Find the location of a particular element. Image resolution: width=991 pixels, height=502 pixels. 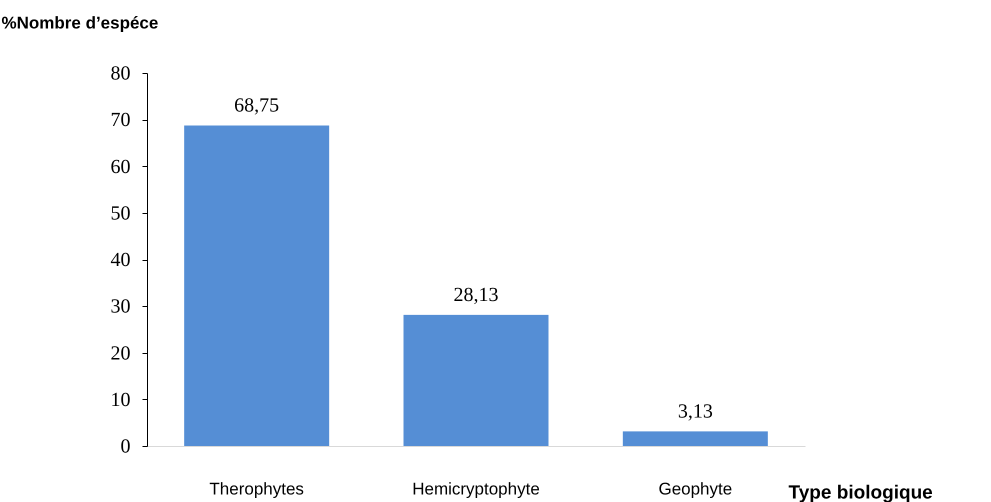

y-tick-label: 70 is located at coordinates (120, 120).